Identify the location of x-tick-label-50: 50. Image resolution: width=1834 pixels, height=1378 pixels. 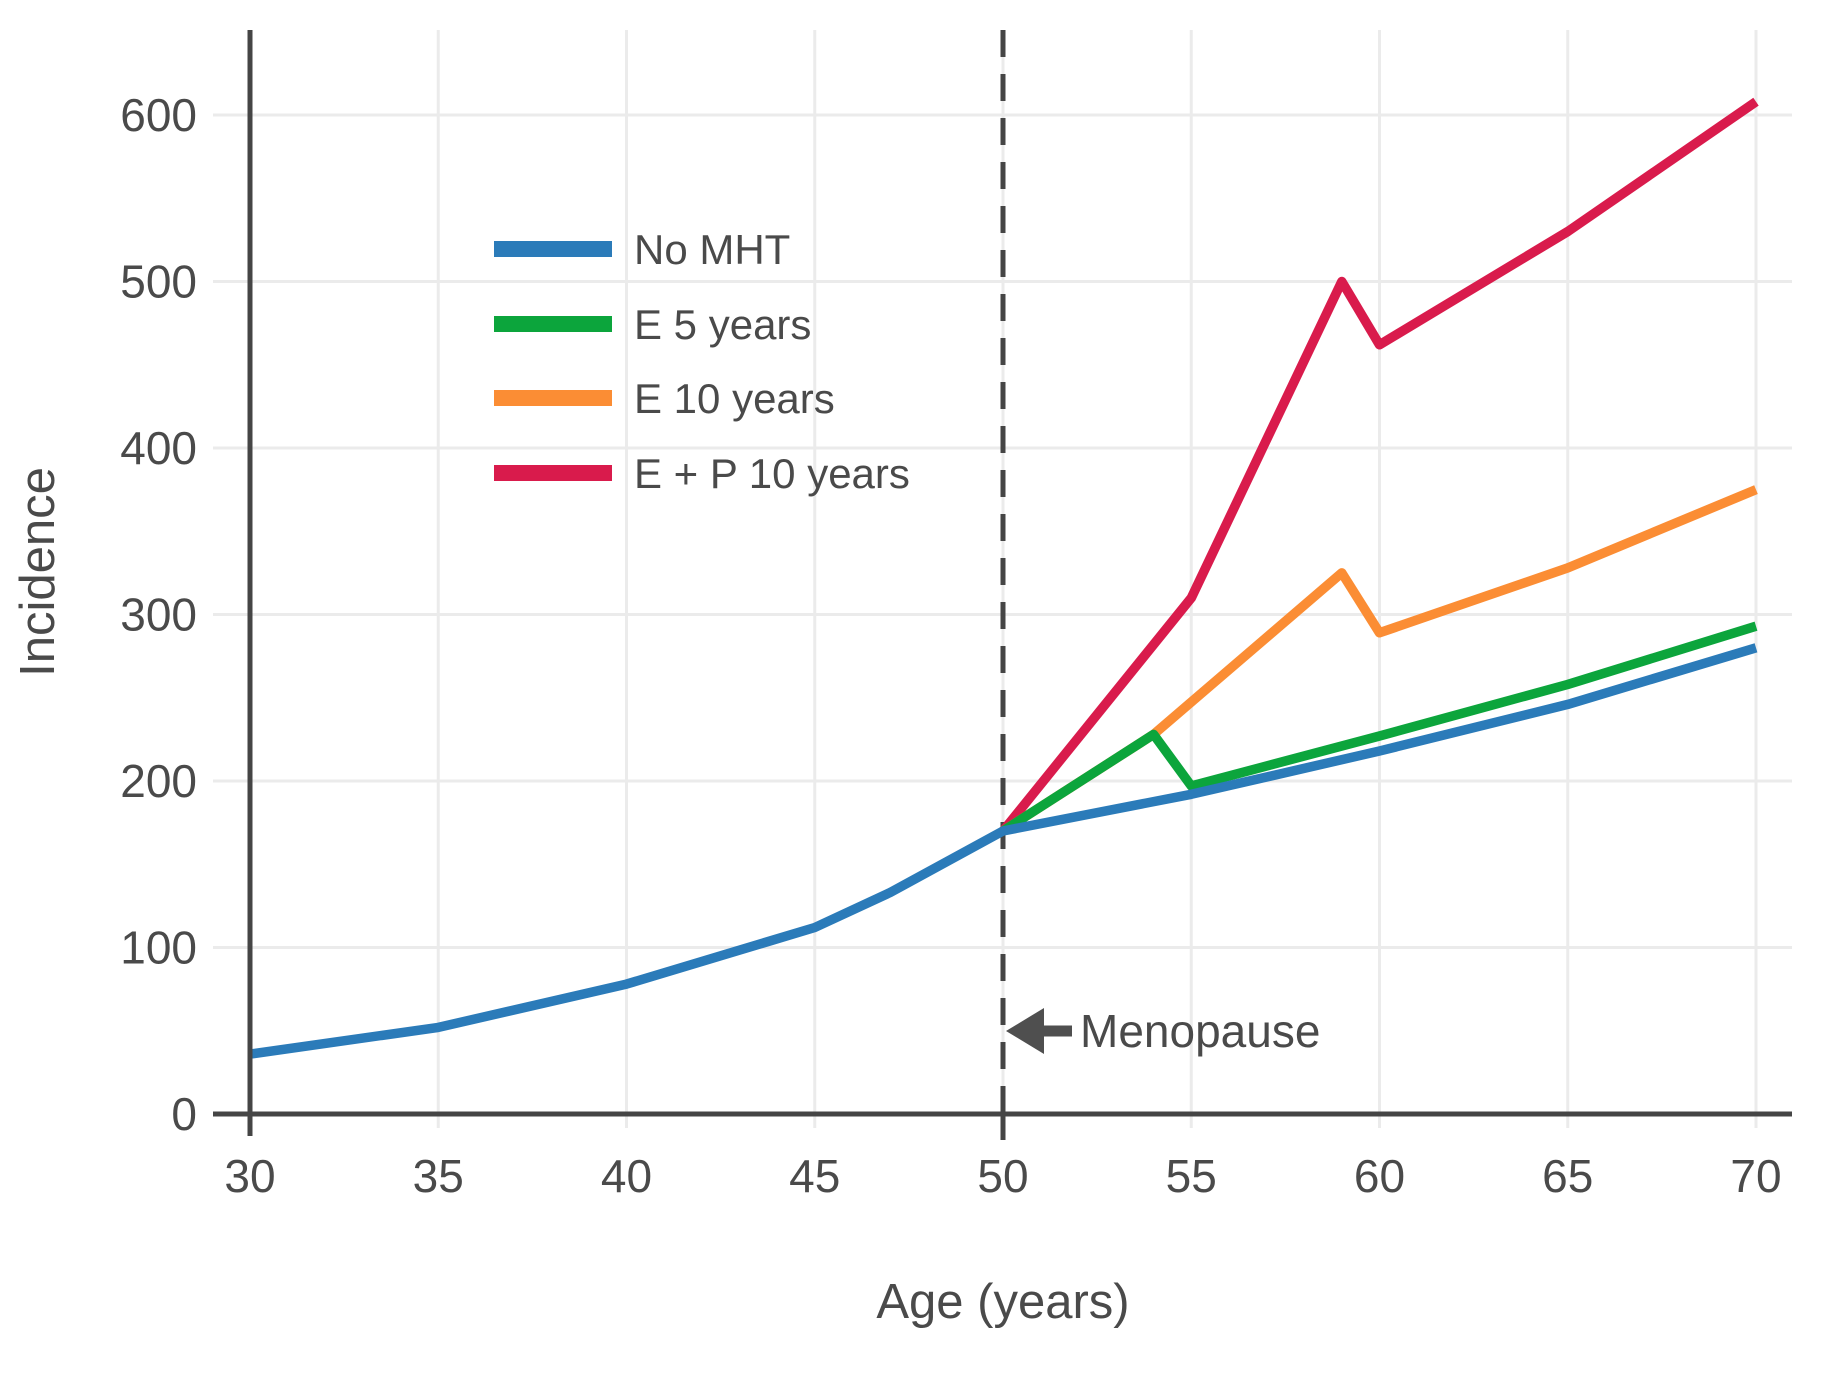
(1002, 1176).